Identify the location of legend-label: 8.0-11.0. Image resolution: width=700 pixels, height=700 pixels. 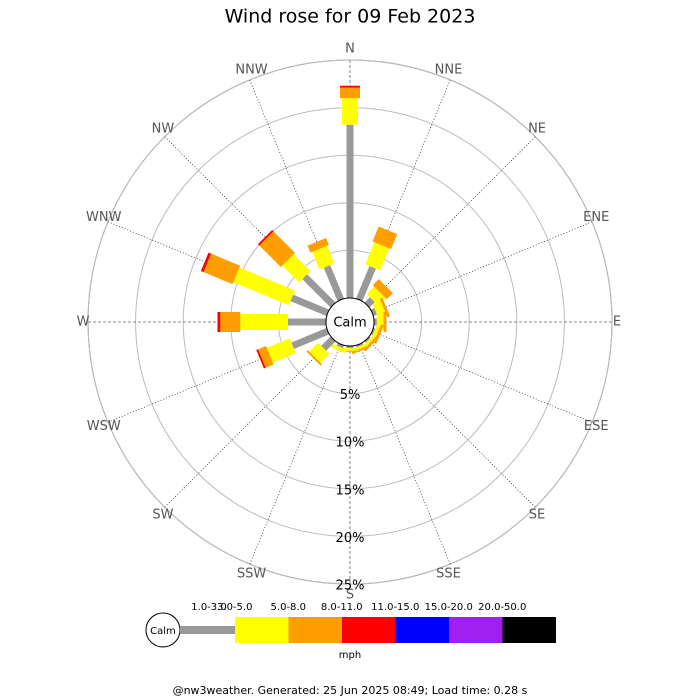
(342, 607).